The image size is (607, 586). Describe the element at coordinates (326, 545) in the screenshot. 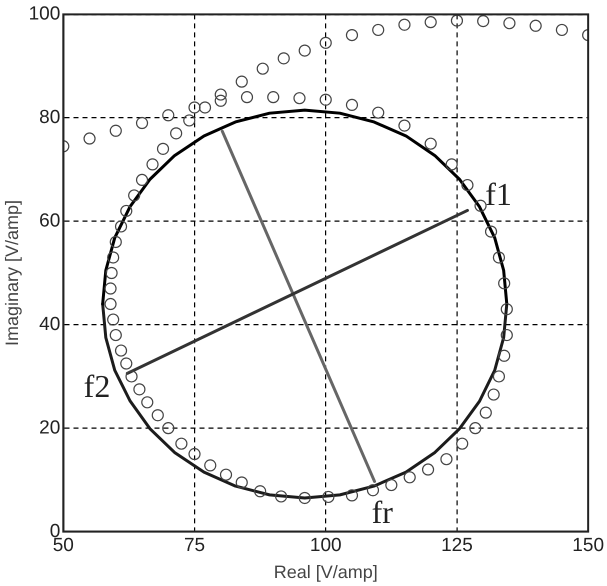

I see `x-tick-label: 100` at that location.